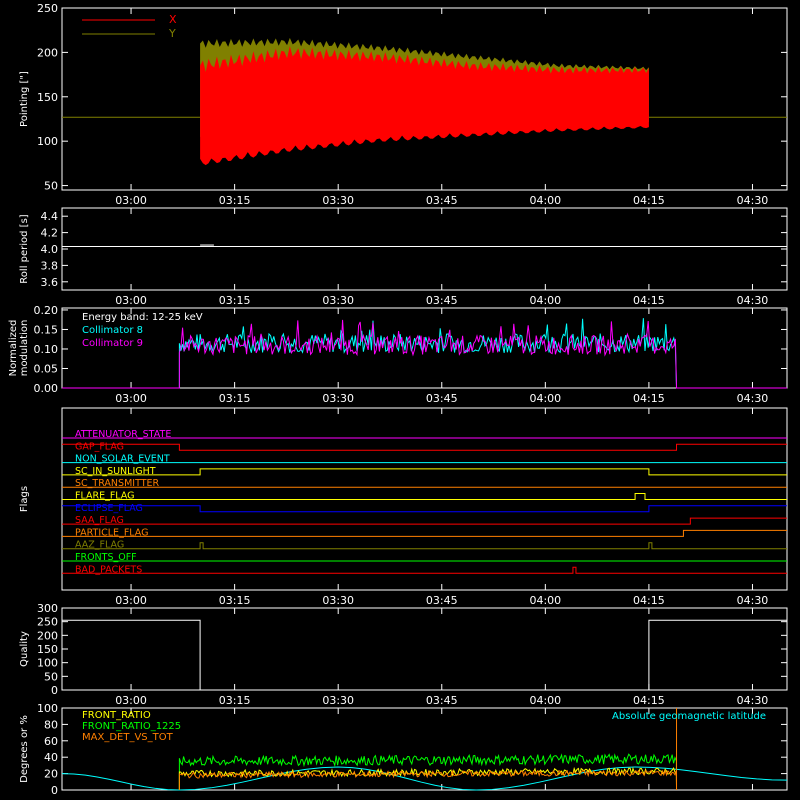 Image resolution: width=800 pixels, height=800 pixels. I want to click on y-tick-label: 0.00, so click(46, 388).